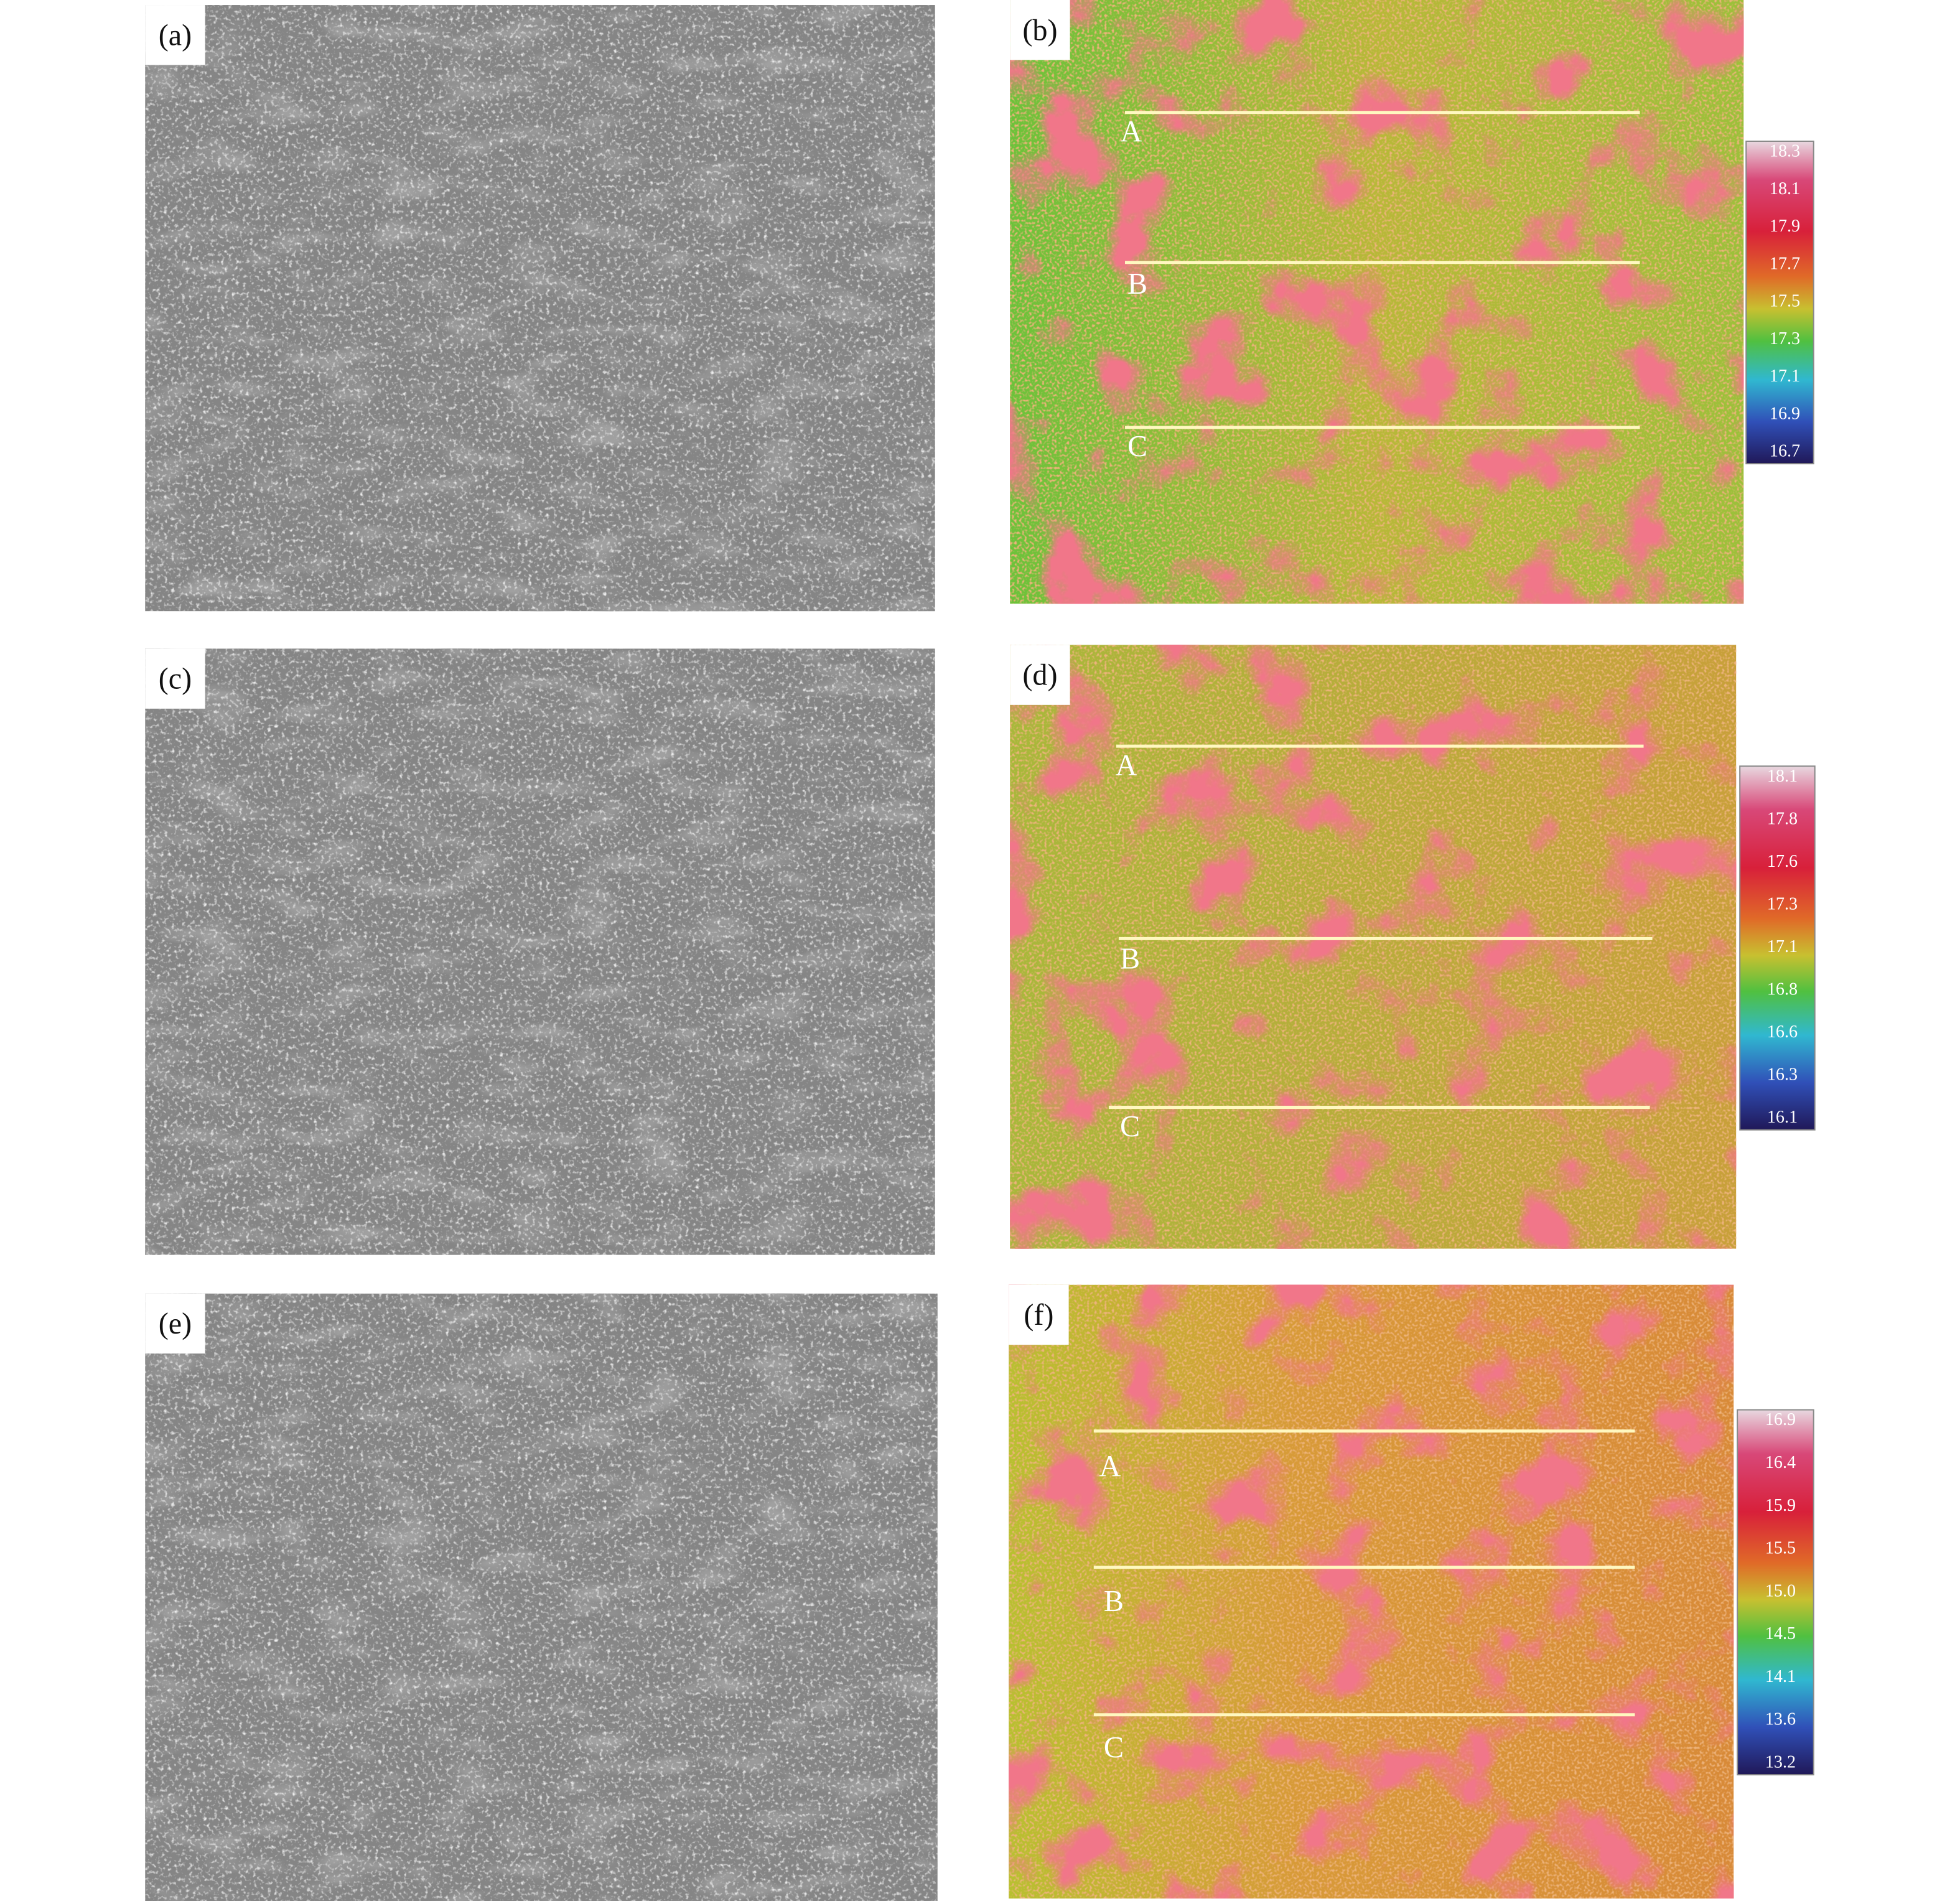  What do you see at coordinates (1781, 1676) in the screenshot?
I see `colorbar-tick-label: 14.1` at bounding box center [1781, 1676].